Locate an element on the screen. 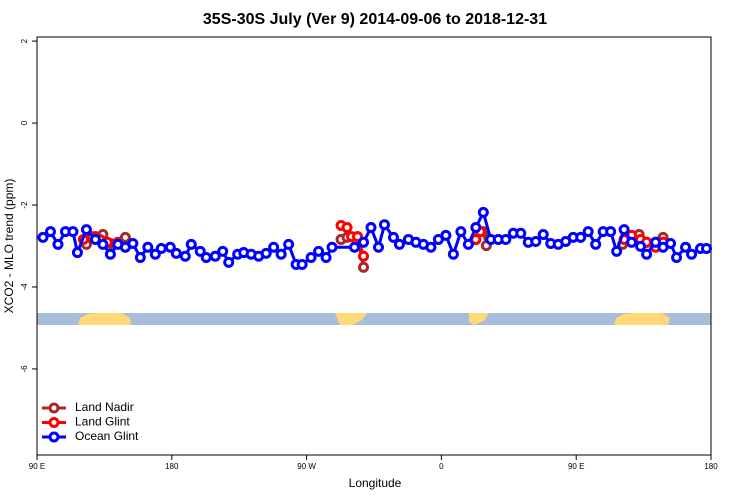 This screenshot has height=500, width=750. y-tick-label: -6 is located at coordinates (24, 369).